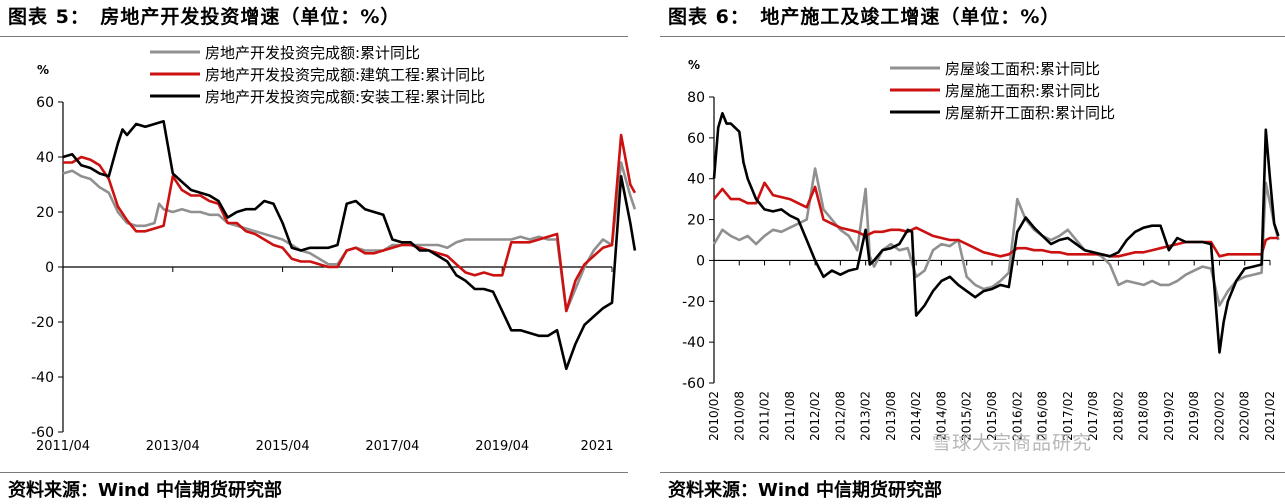 The height and width of the screenshot is (504, 1285). I want to click on left-legend-label: 房地产开发投资完成额:累计同比, so click(312, 53).